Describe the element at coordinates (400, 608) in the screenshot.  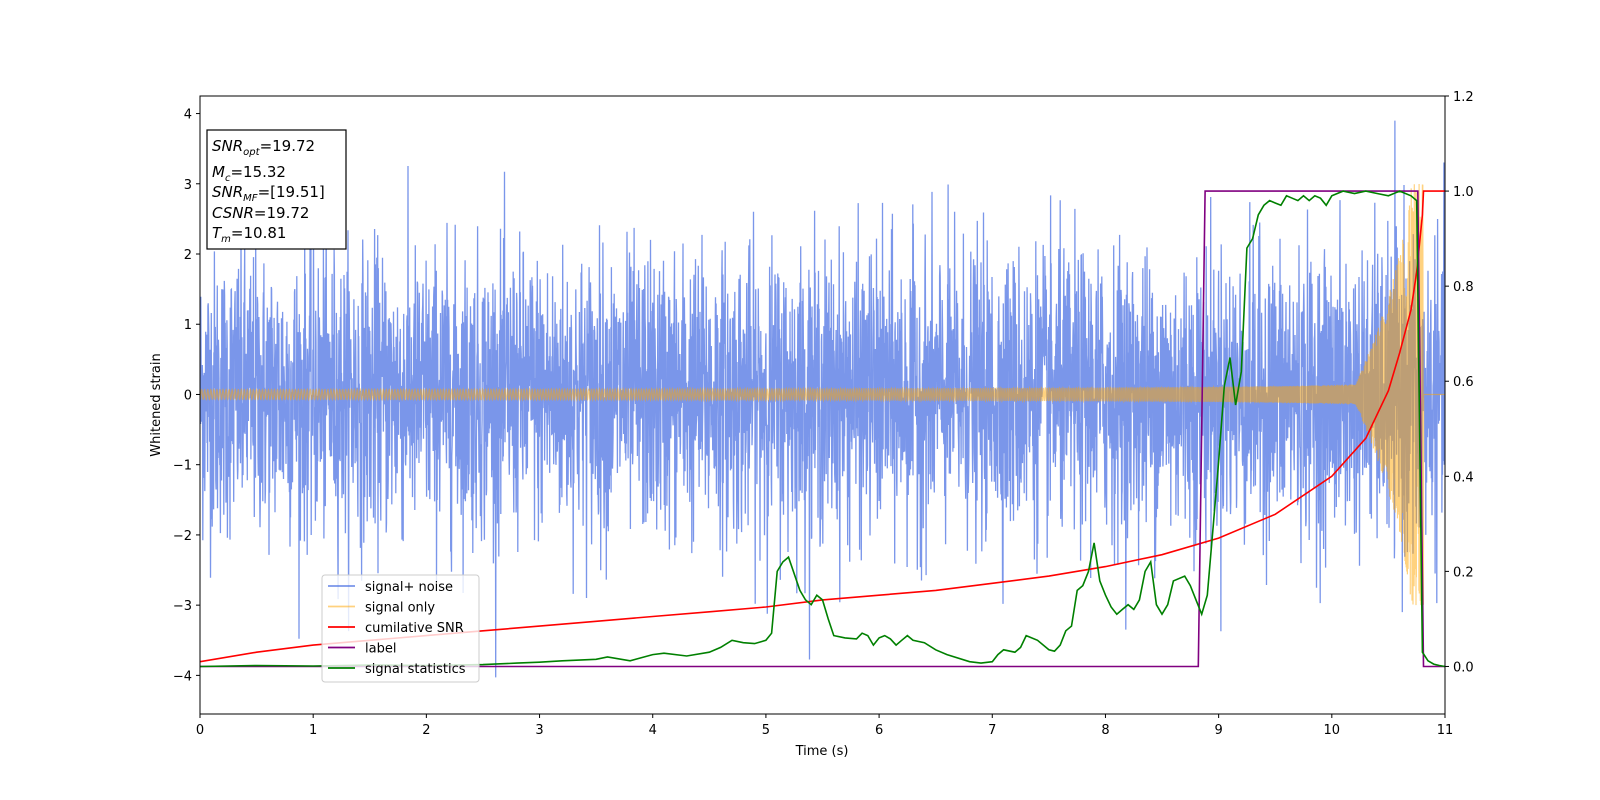
I see `legend-label: signal only` at that location.